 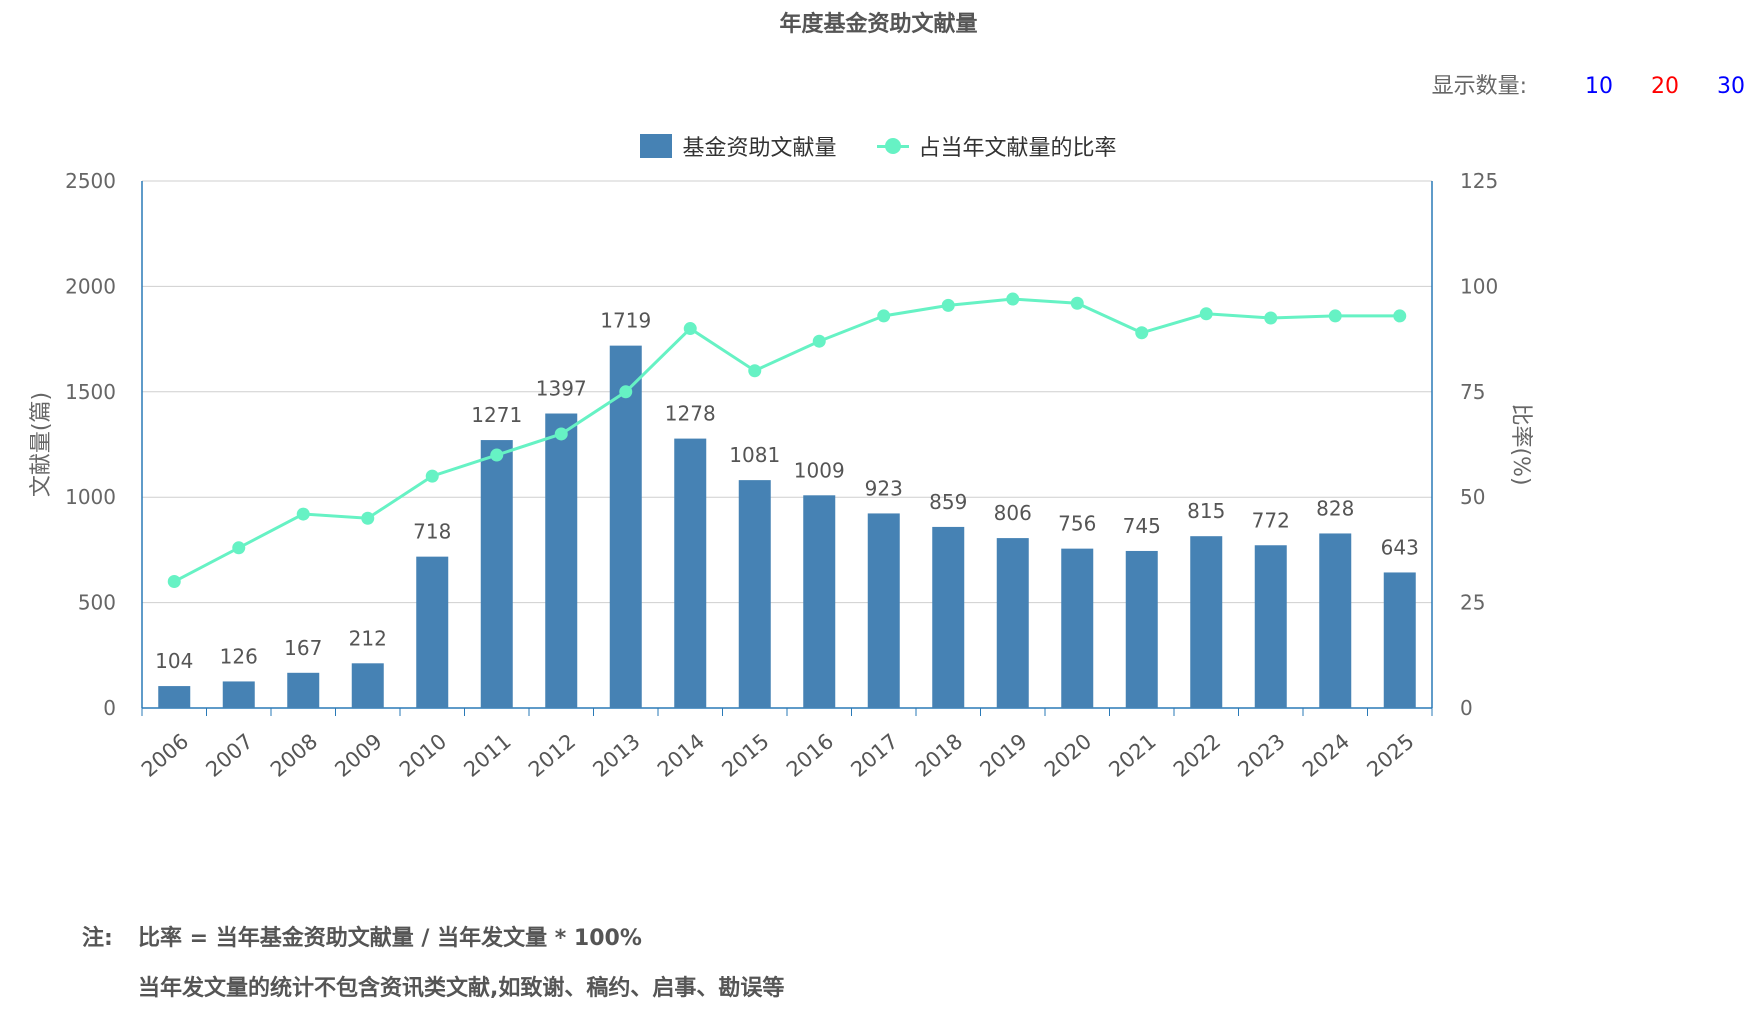 I want to click on note-prefix: 注:, so click(x=97, y=938).